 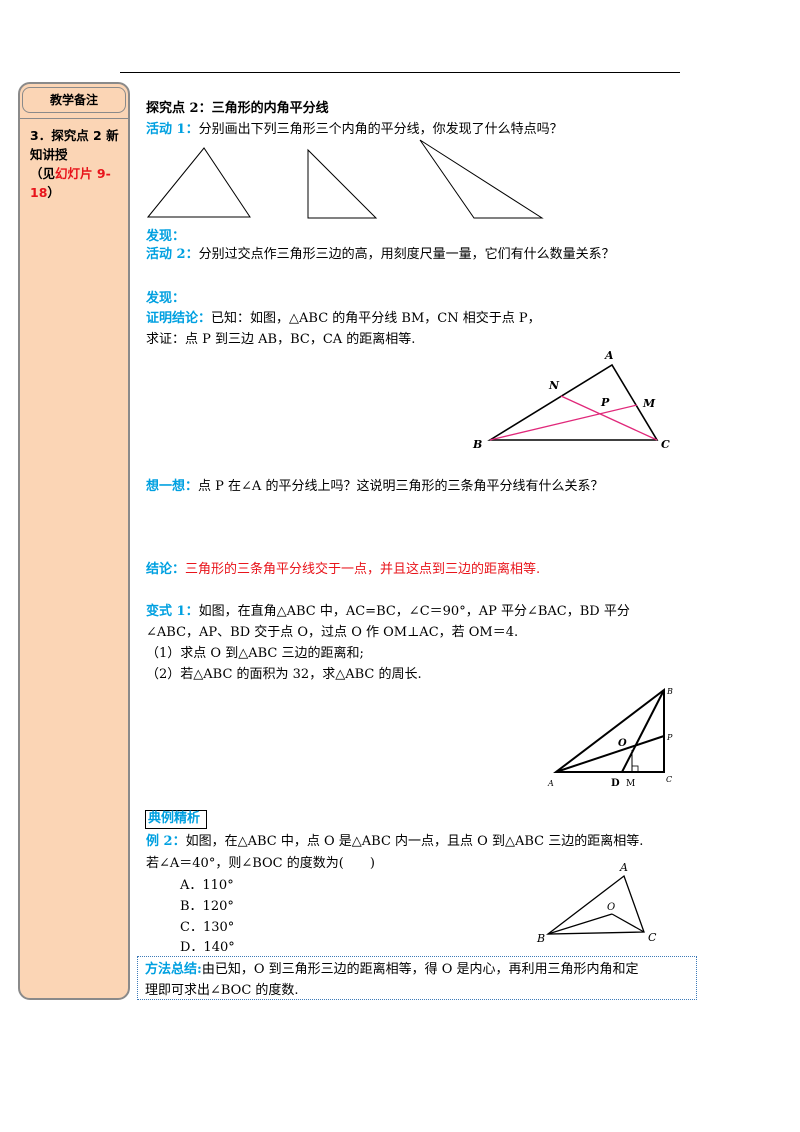 What do you see at coordinates (74, 145) in the screenshot?
I see `note-prefix: 3．探究点 2 新知讲授` at bounding box center [74, 145].